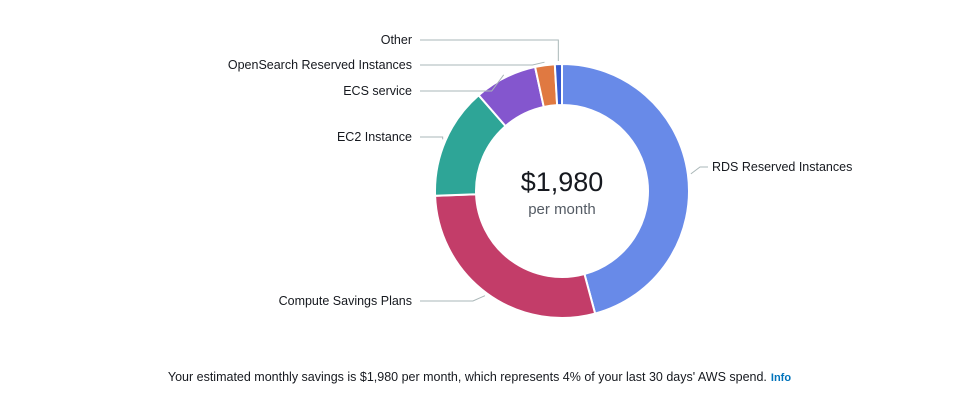  Describe the element at coordinates (562, 182) in the screenshot. I see `center-total-value: $1,980` at that location.